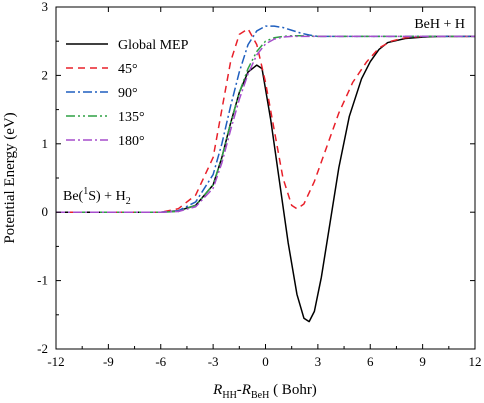 This screenshot has width=484, height=403. I want to click on annotation-reactant: Be(1S) + H2, so click(97, 196).